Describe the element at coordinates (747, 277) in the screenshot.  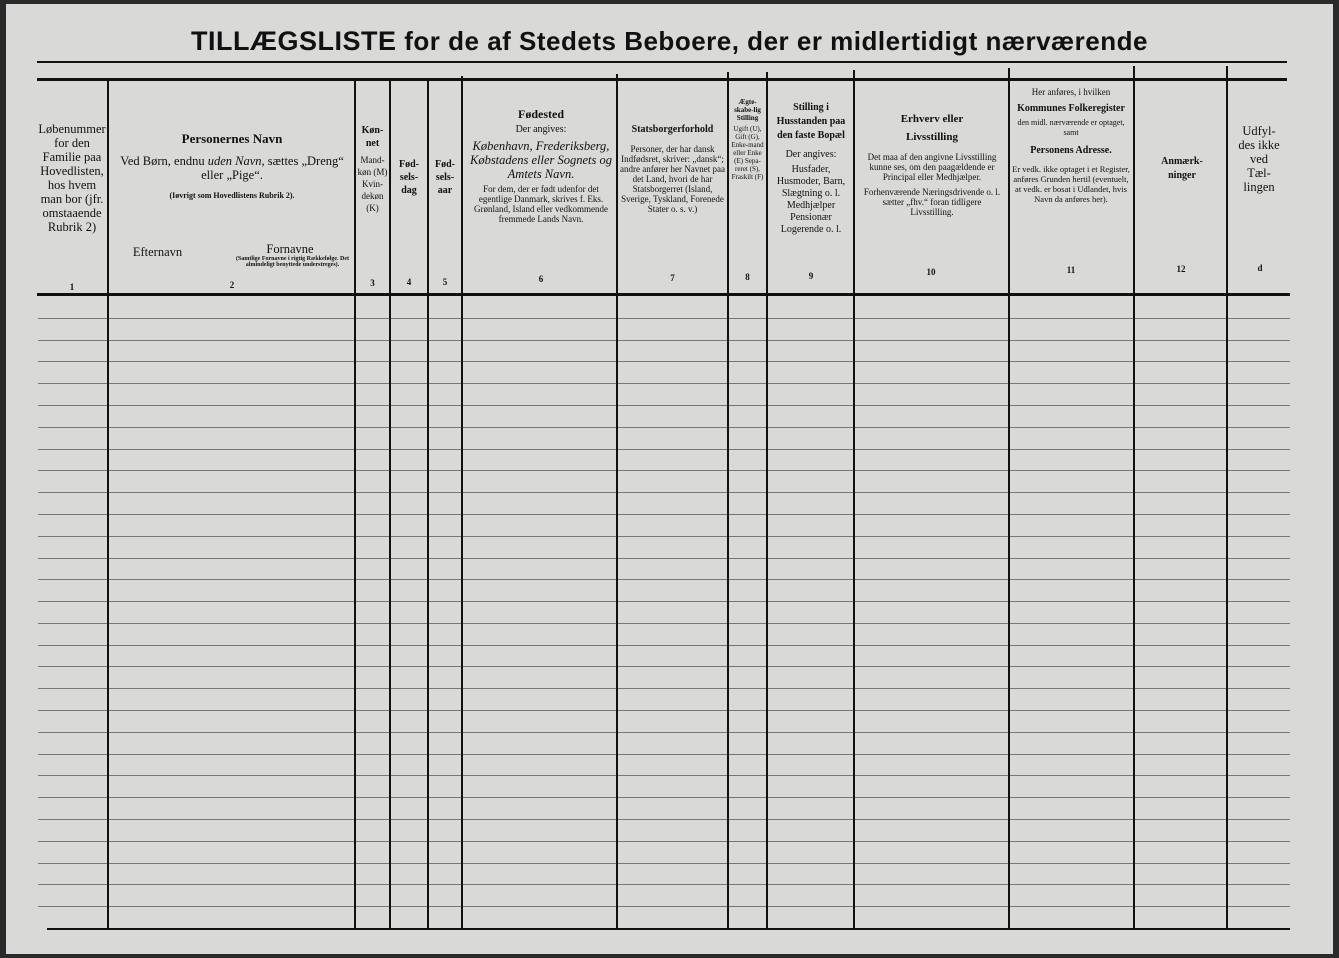
I see `col8-number: 8` at that location.